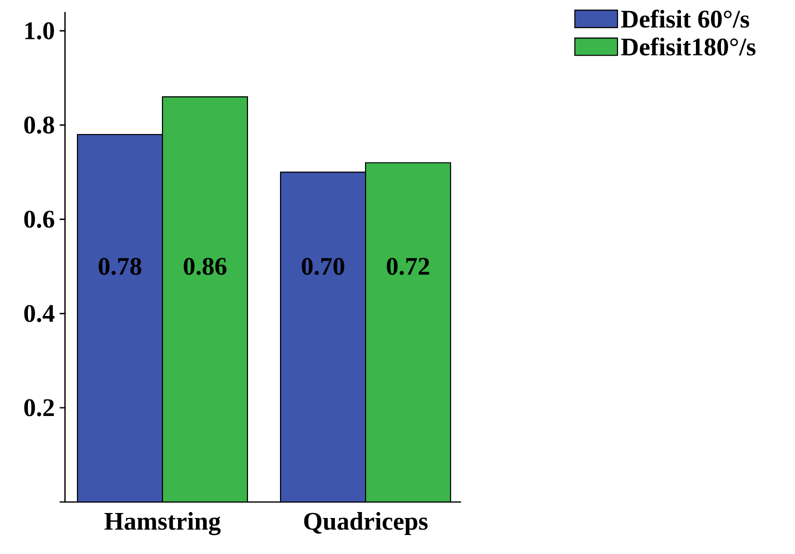  Describe the element at coordinates (39, 219) in the screenshot. I see `y-tick-label: 0.6` at that location.